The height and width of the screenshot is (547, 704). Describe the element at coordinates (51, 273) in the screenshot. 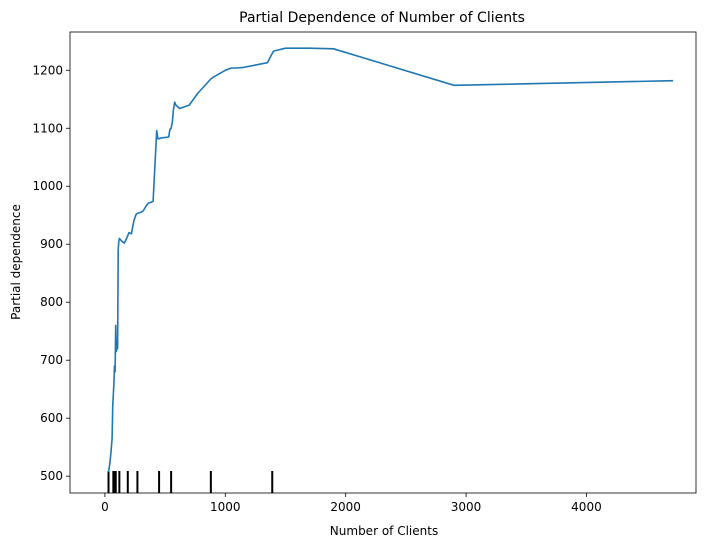

I see `y-axis: 500 600 700 800 900 1000 1100 1200` at that location.